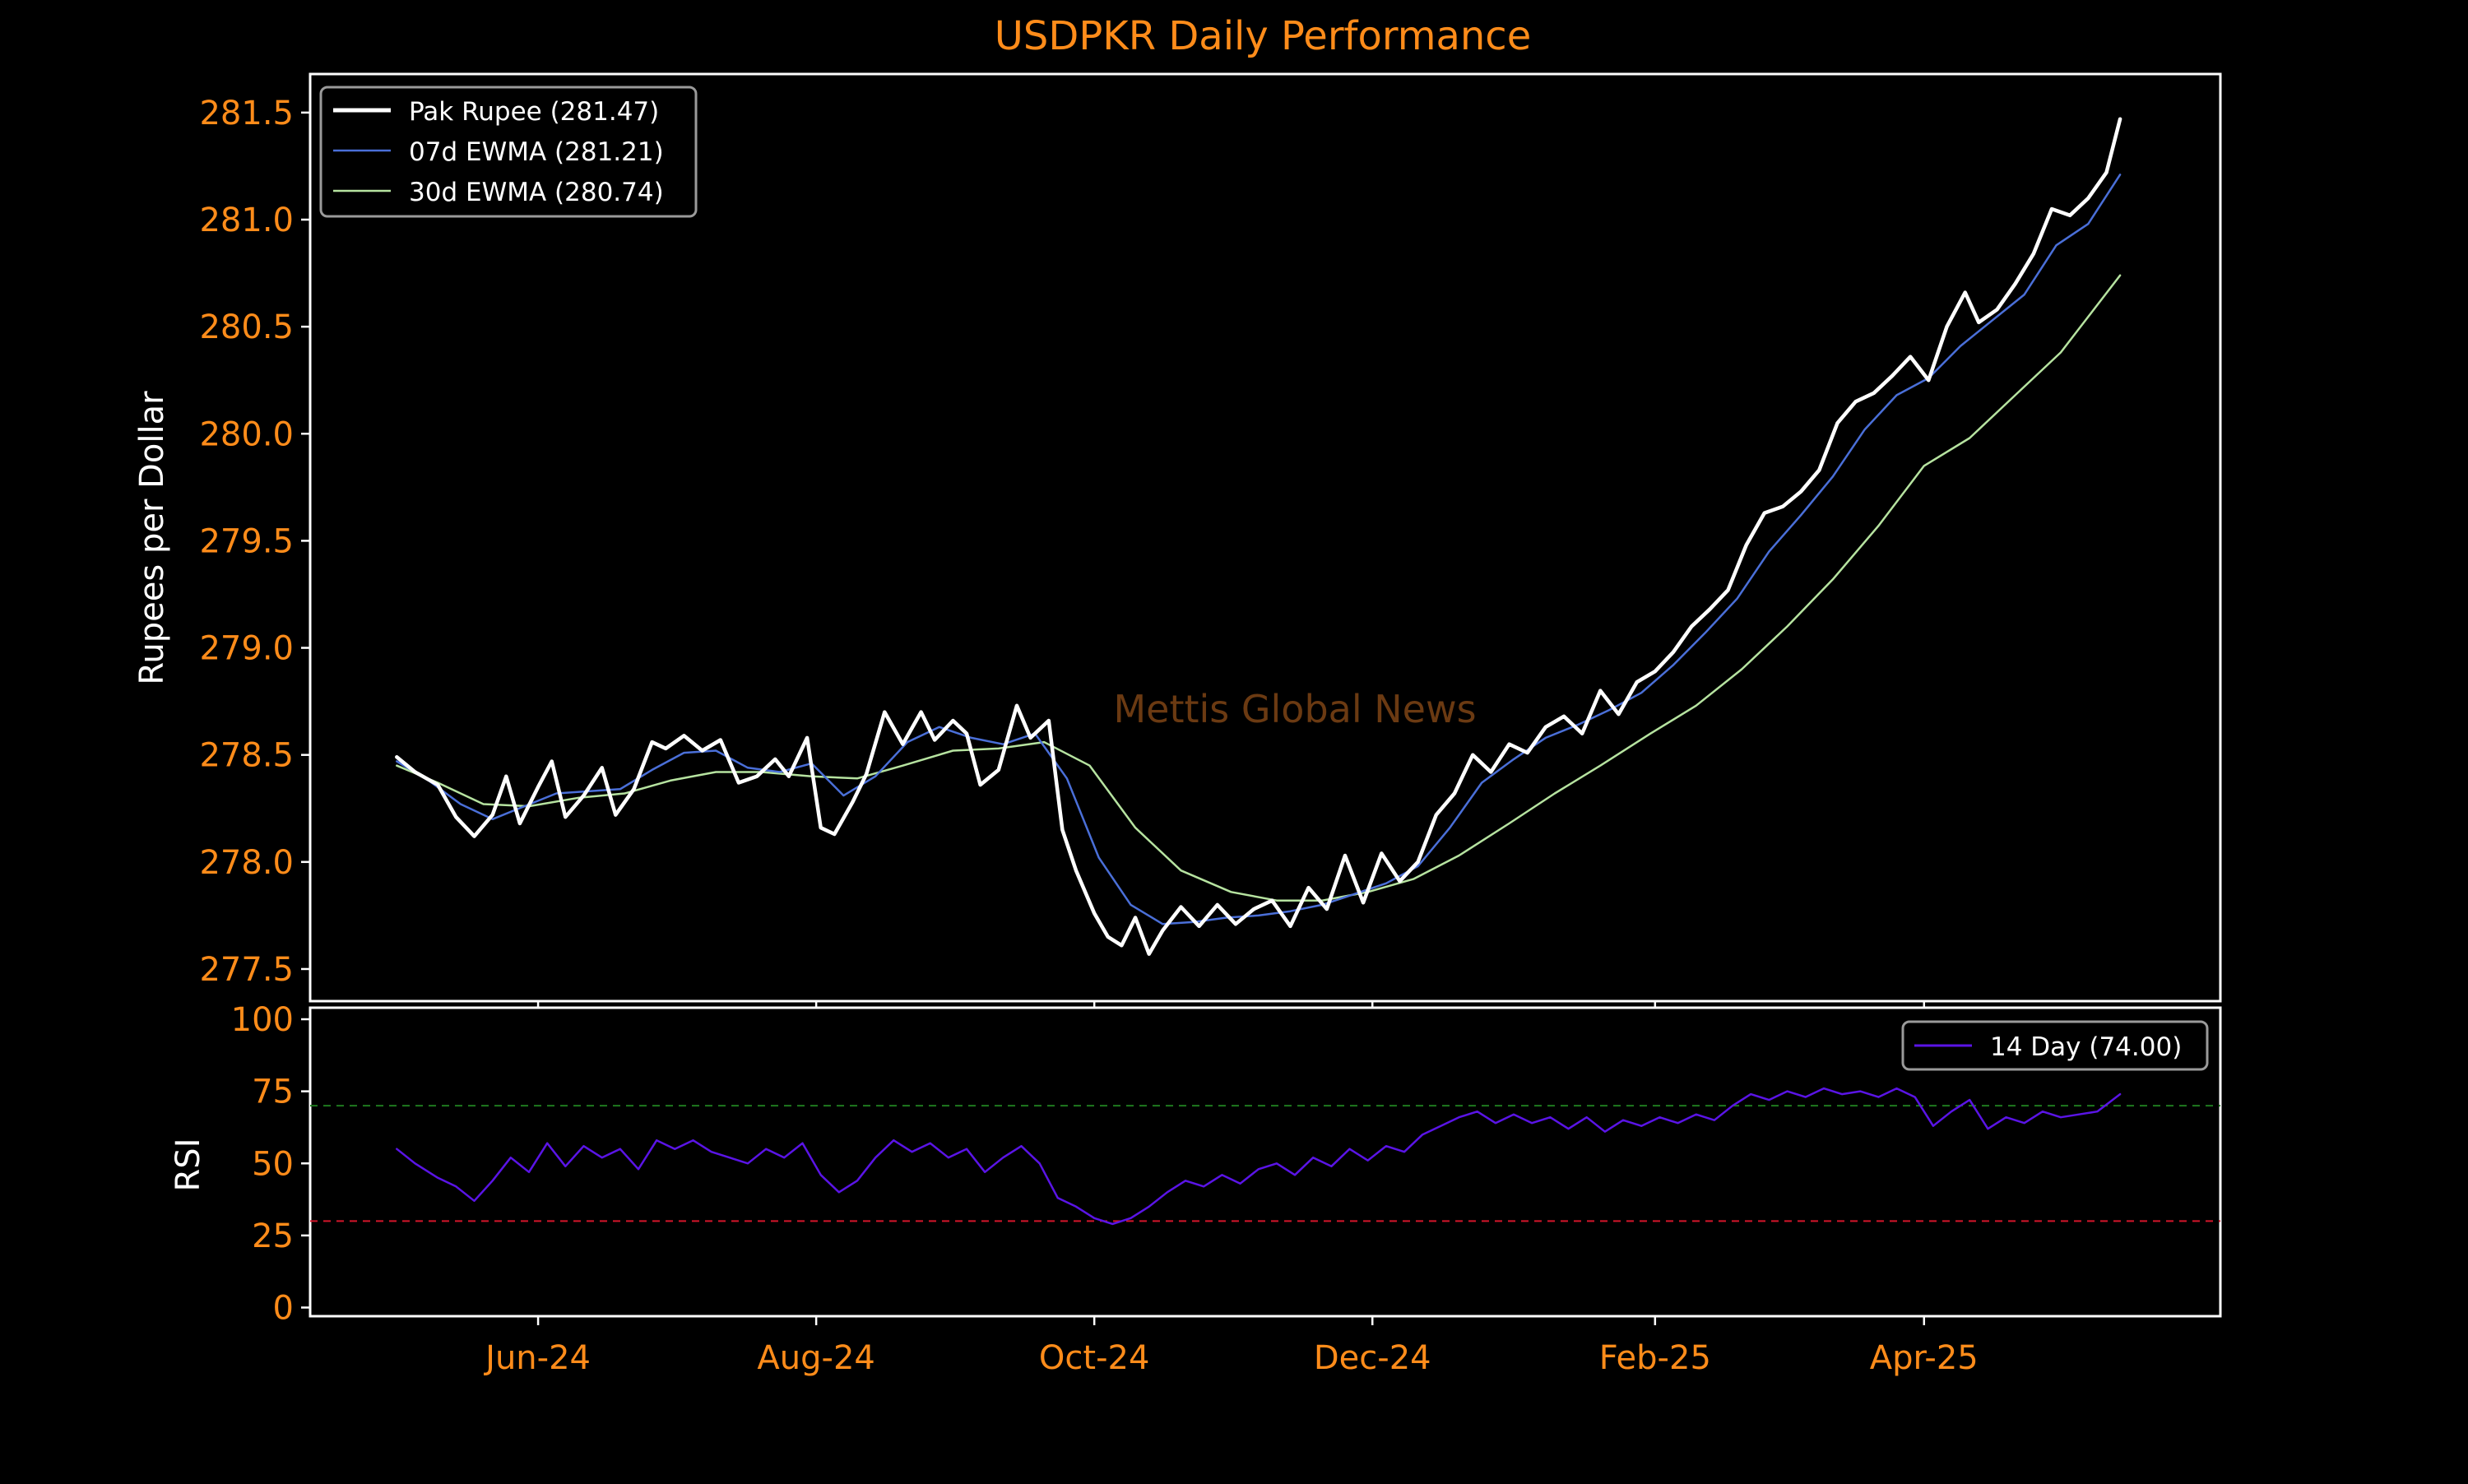 This screenshot has width=2468, height=1484. What do you see at coordinates (246, 221) in the screenshot?
I see `price-y-tick-label: 281.0` at bounding box center [246, 221].